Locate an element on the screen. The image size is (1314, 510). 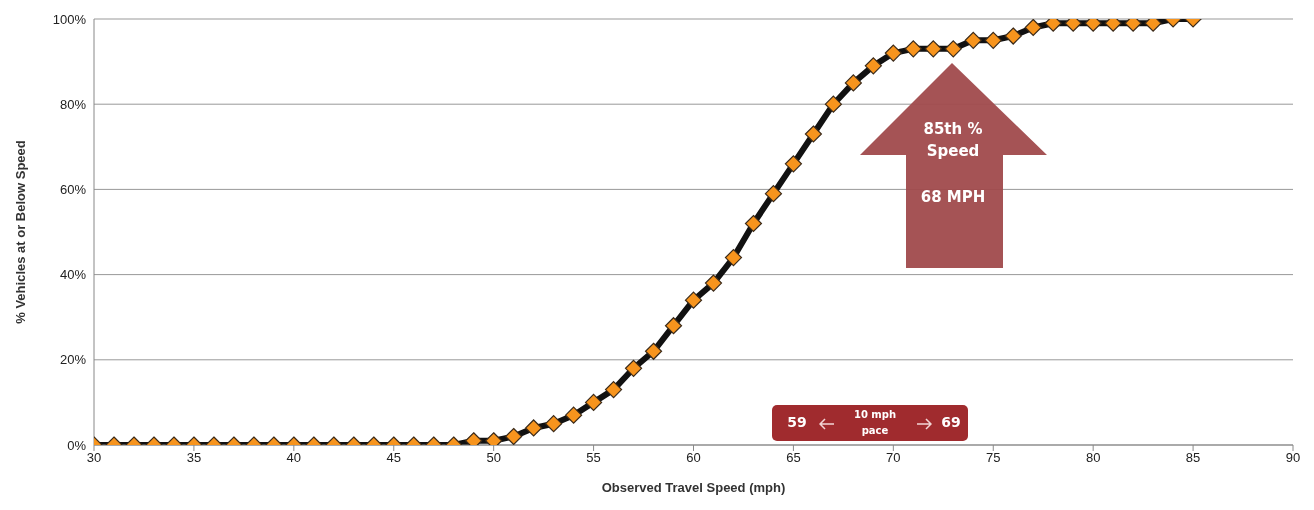
annotation: 68 MPH is located at coordinates (953, 197).